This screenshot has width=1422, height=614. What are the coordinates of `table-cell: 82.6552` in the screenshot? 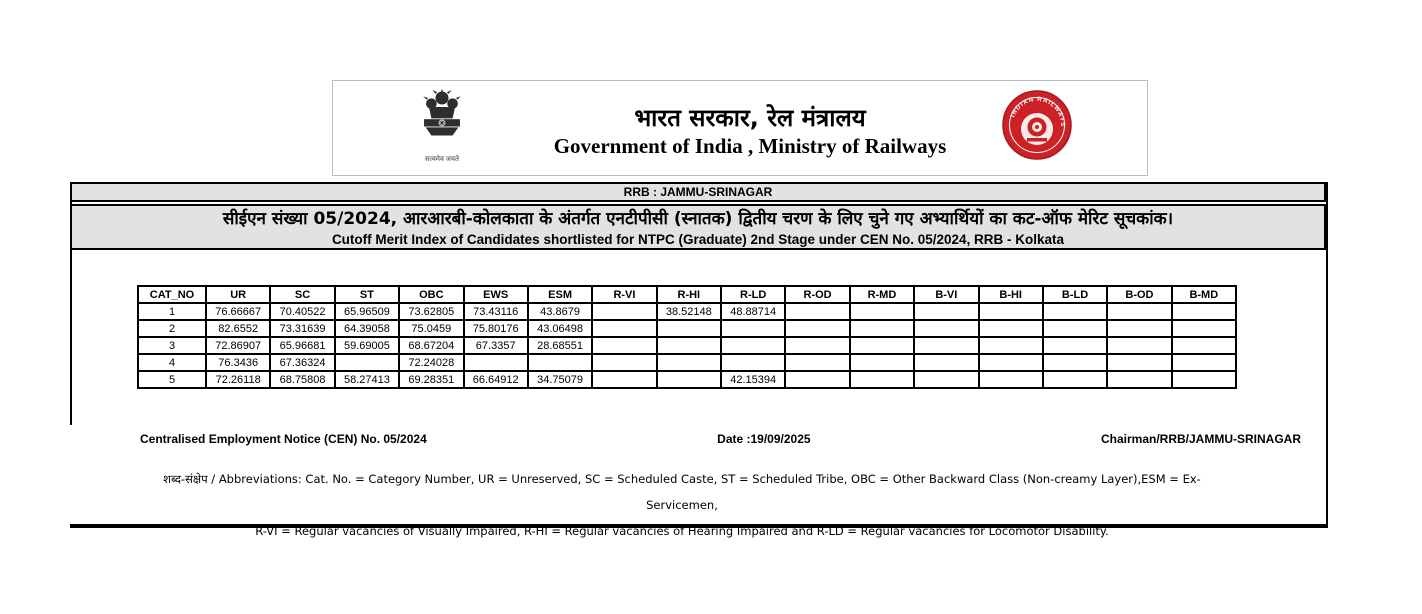 It's located at (238, 328).